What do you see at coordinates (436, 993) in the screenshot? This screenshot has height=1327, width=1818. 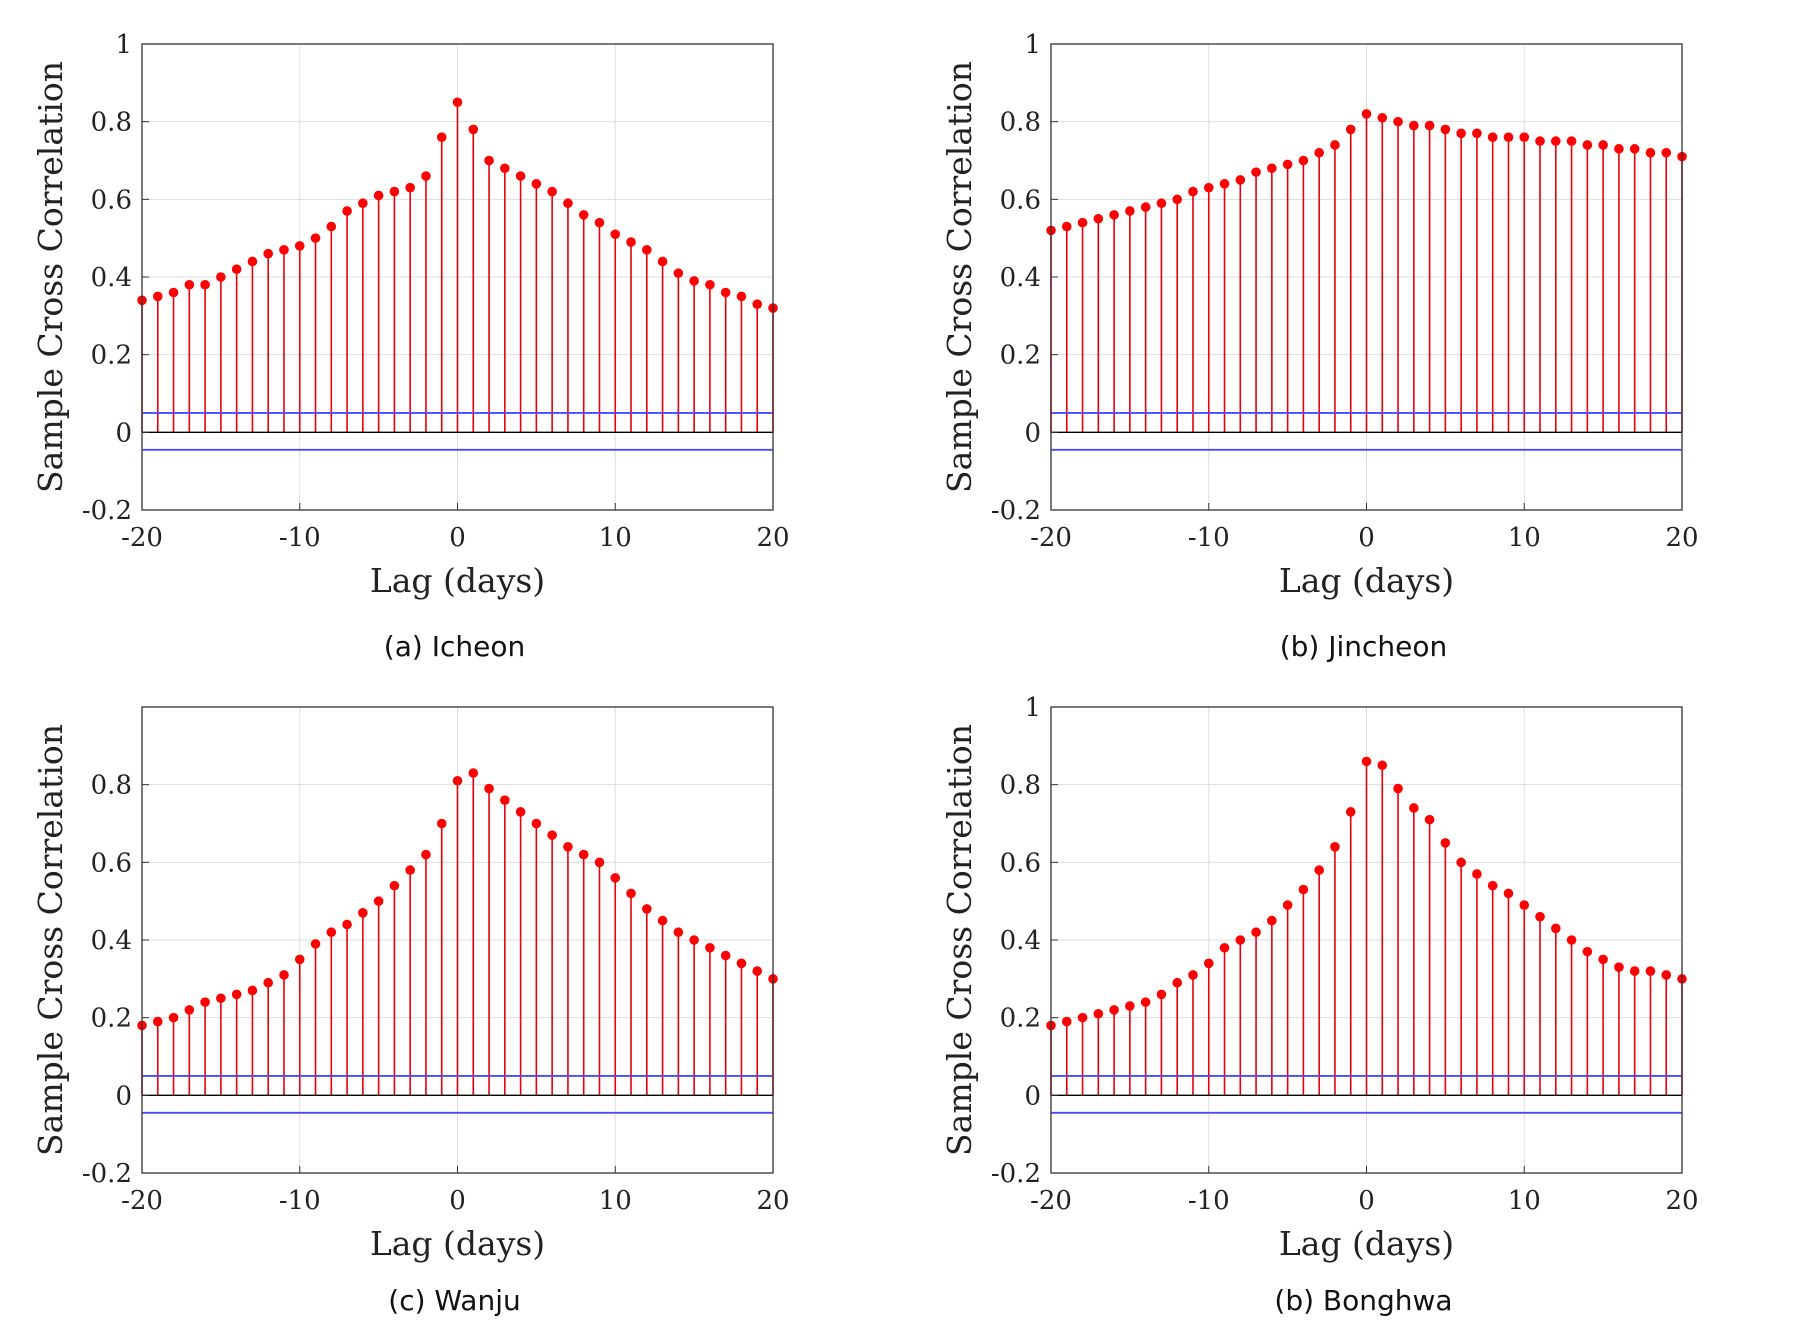 I see `tick-labels: -20 -10 0 10 20 -0.2 0 0.2 0.4 0.6 0.8` at bounding box center [436, 993].